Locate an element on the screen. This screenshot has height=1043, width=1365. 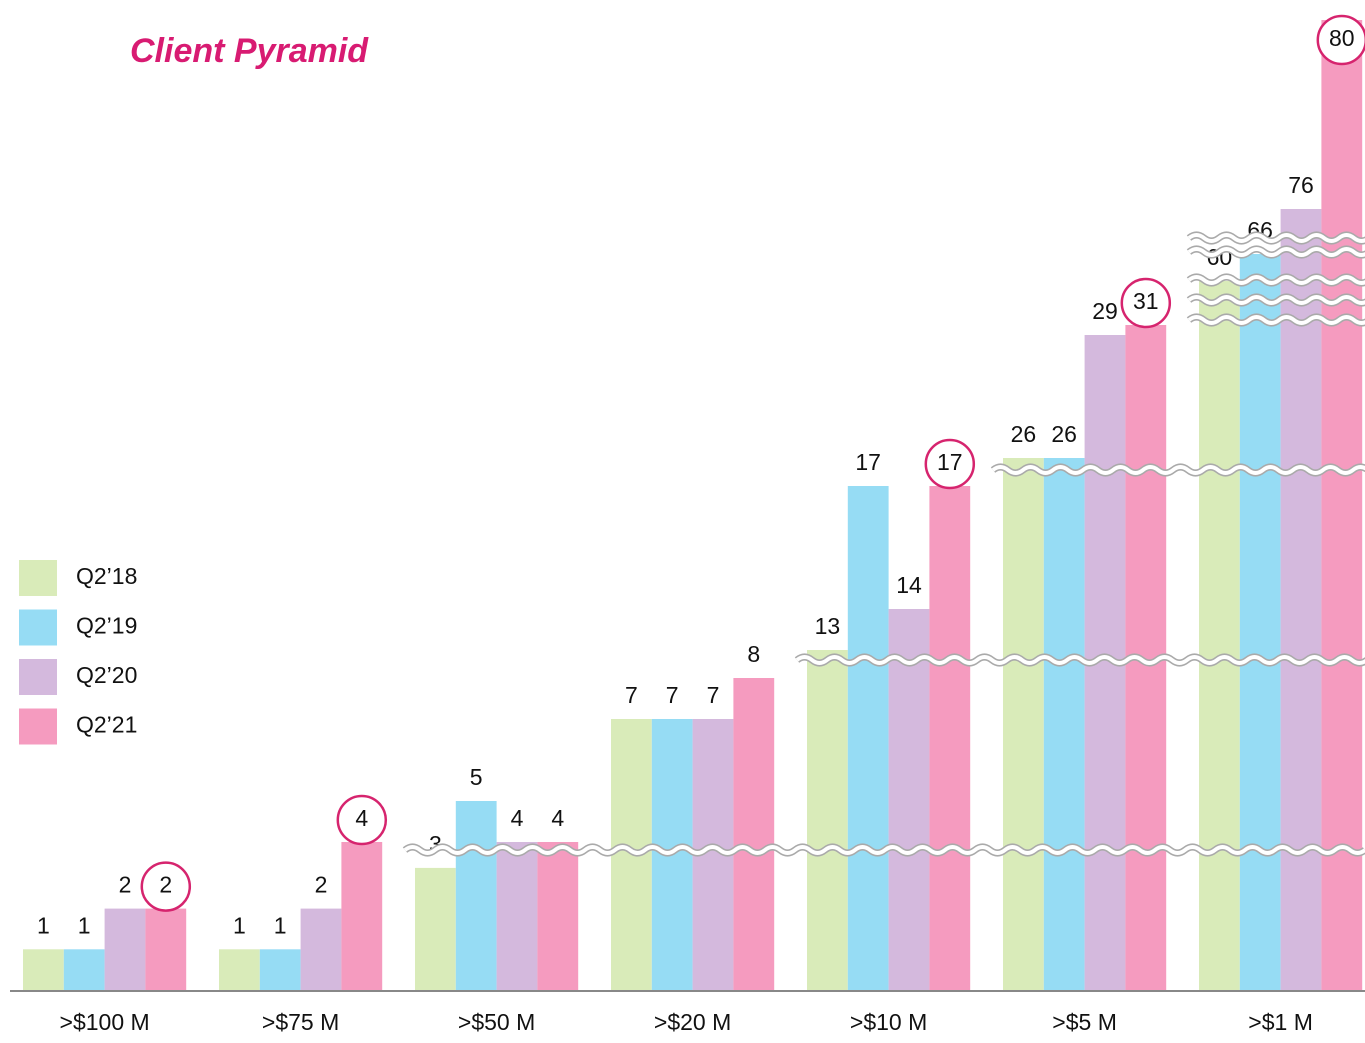
x-tick-label: >$100 M is located at coordinates (105, 1022).